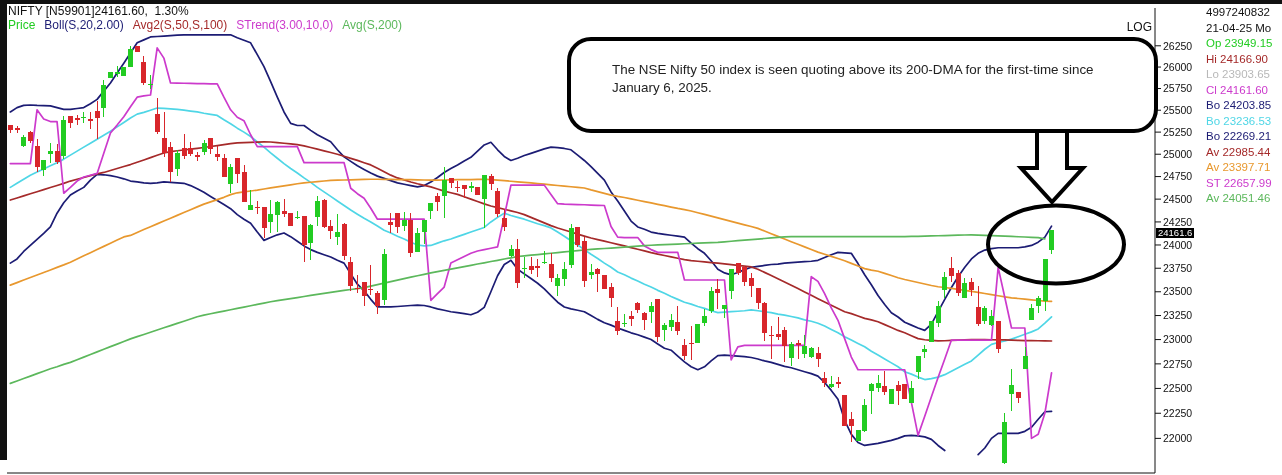 The image size is (1282, 475). What do you see at coordinates (180, 25) in the screenshot?
I see `text: Avg2(S,50,S,100)` at bounding box center [180, 25].